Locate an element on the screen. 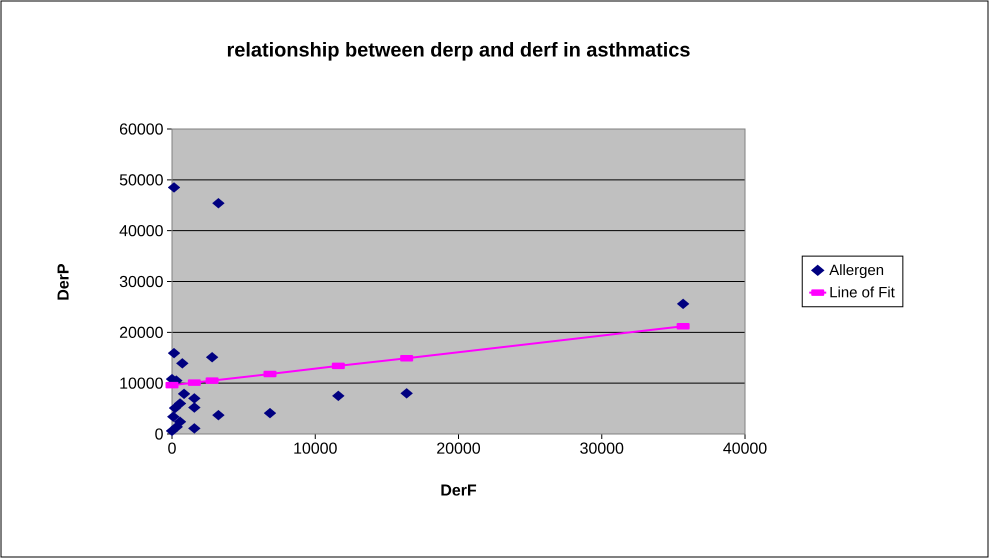 The width and height of the screenshot is (989, 558). y-tick-label: 50000 is located at coordinates (141, 180).